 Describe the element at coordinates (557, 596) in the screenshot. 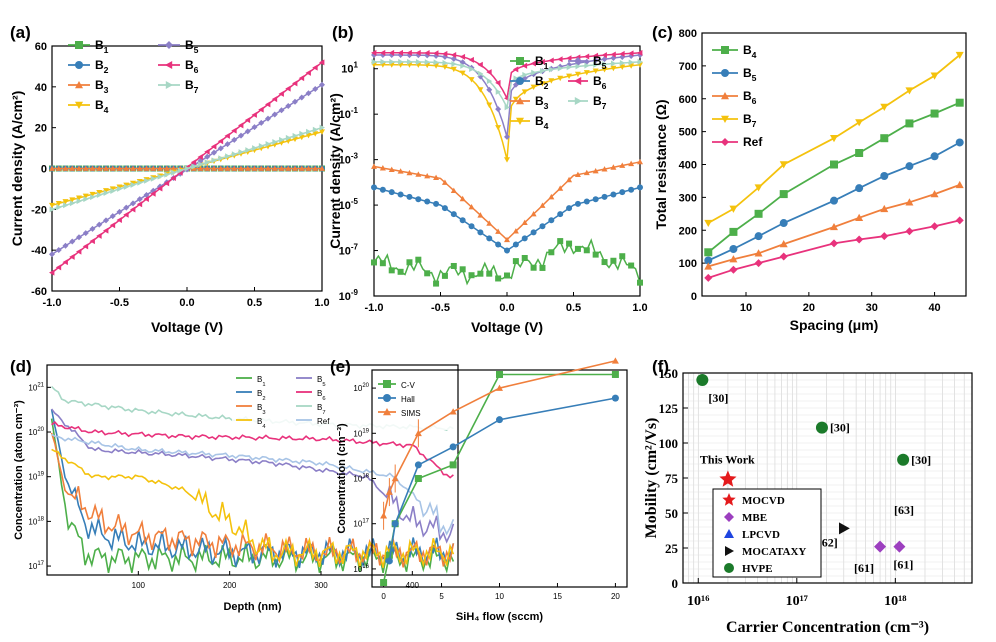

I see `x-tick-label: 15` at that location.